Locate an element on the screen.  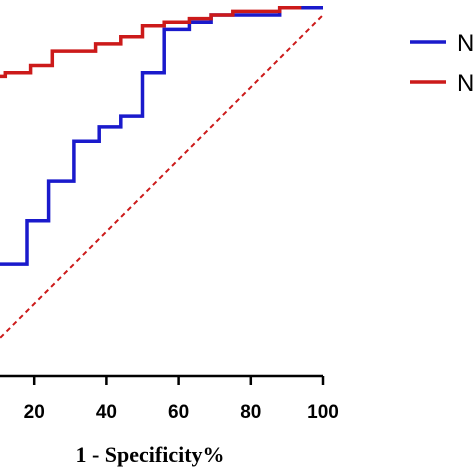
x-axis-title: 1 - Specificity% is located at coordinates (149, 454).